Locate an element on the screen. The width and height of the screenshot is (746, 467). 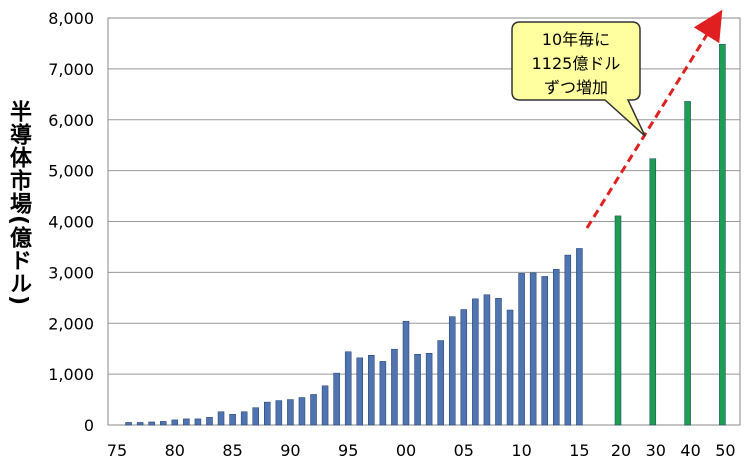
x-tick-label: 30 is located at coordinates (656, 450).